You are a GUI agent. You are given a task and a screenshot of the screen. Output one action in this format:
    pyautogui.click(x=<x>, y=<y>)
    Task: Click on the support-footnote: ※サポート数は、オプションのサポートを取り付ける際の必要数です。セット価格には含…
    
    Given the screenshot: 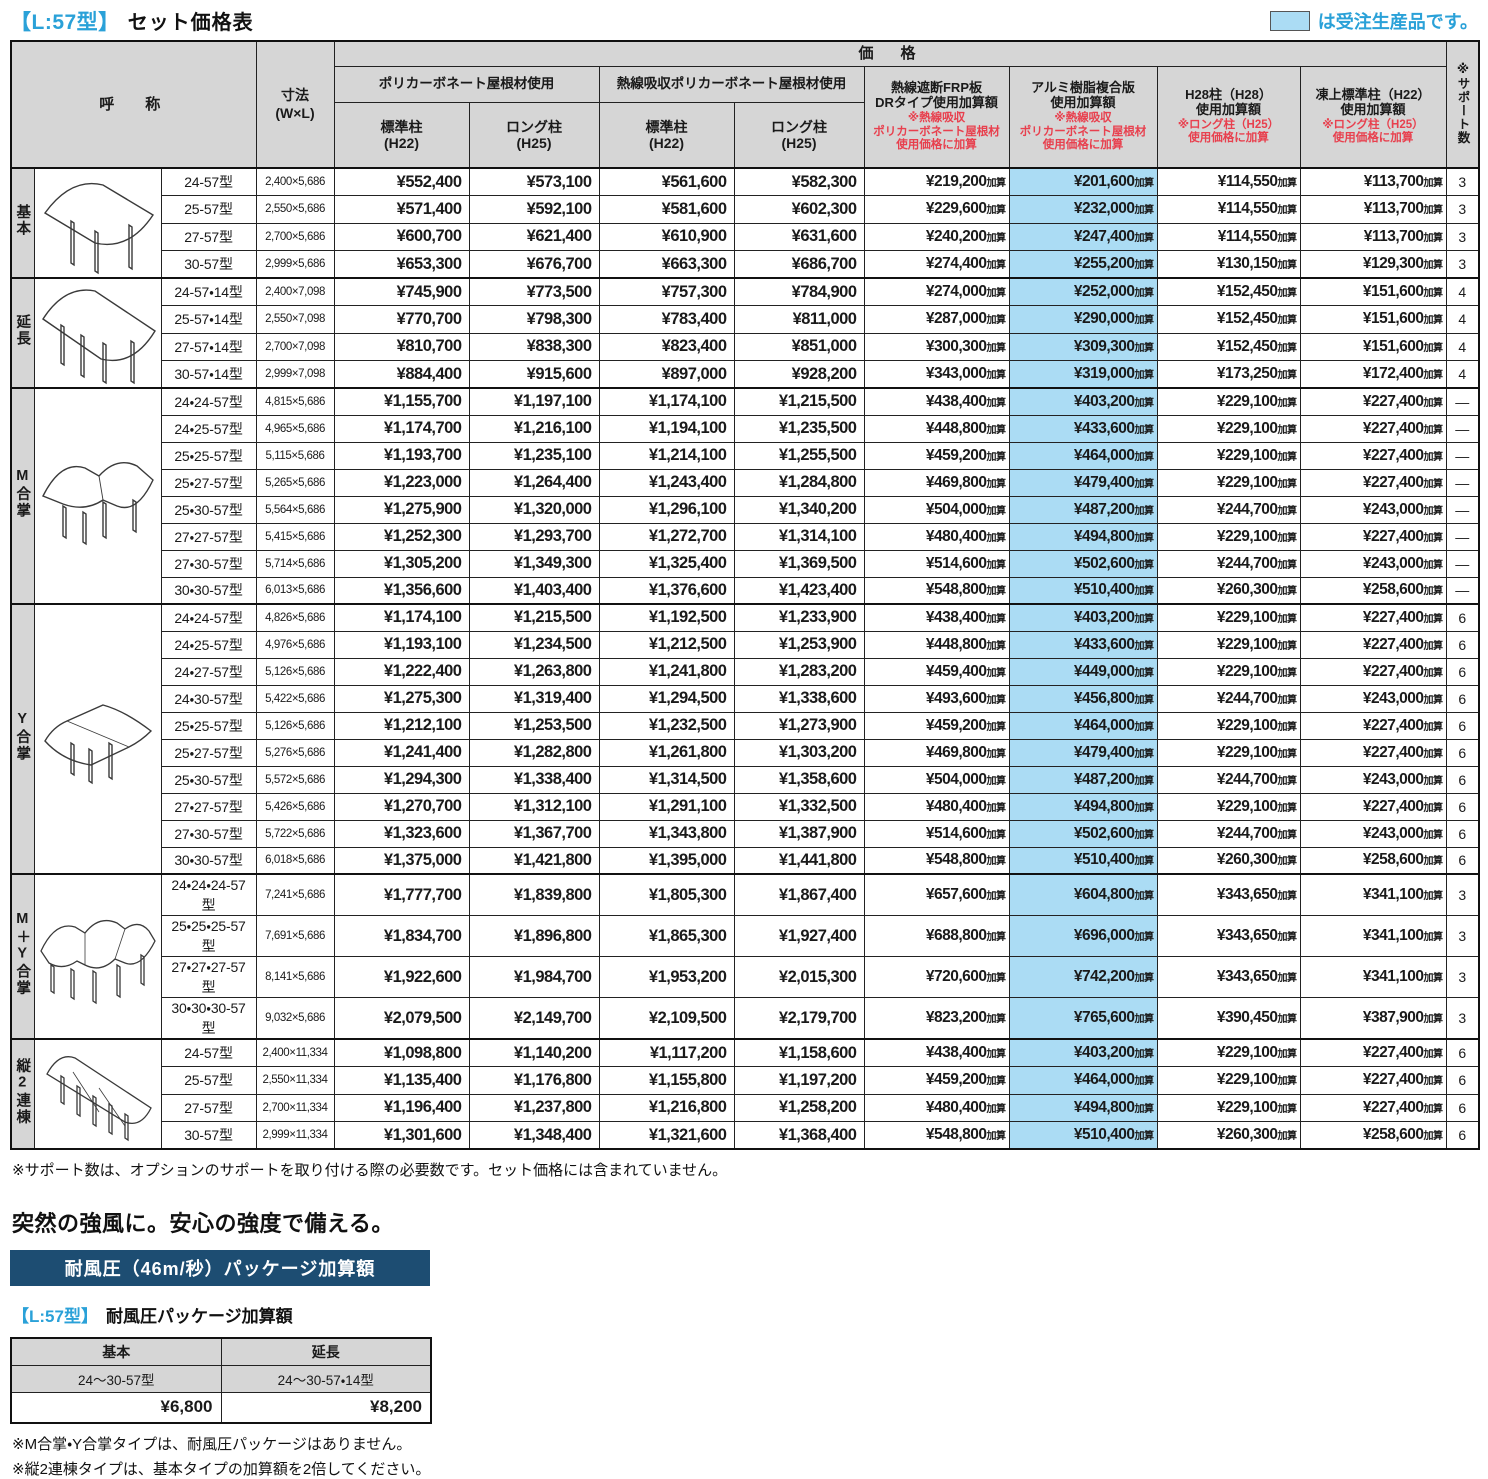 What is the action you would take?
    pyautogui.click(x=370, y=1170)
    